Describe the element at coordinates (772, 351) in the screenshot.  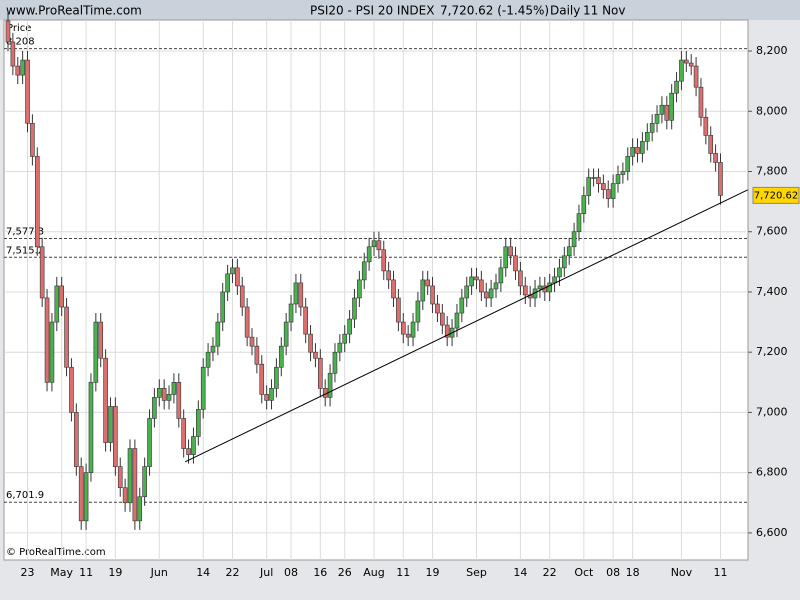
I see `y-tick-label: 7,200` at that location.